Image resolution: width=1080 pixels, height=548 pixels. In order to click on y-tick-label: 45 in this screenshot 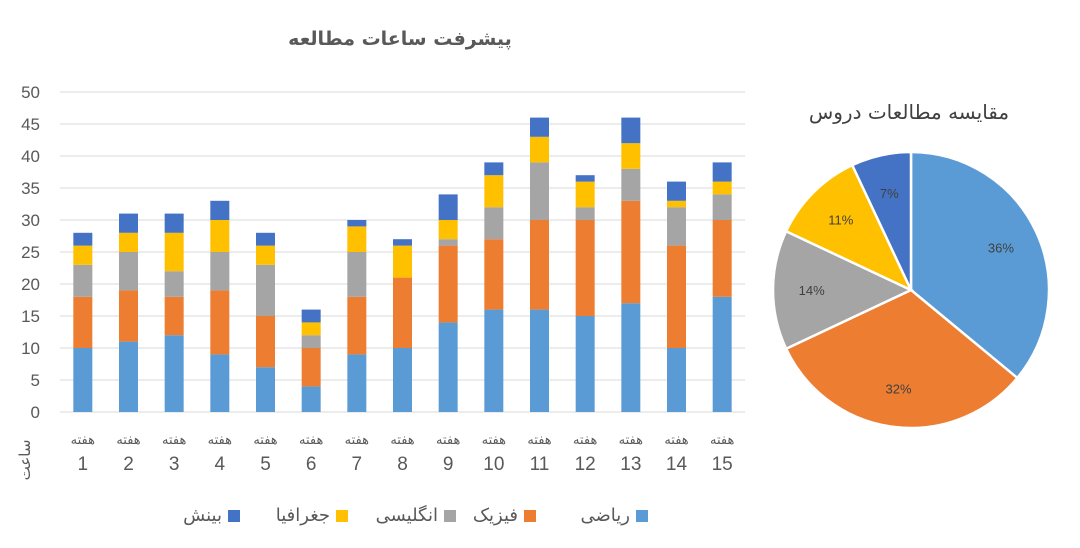, I will do `click(30, 124)`.